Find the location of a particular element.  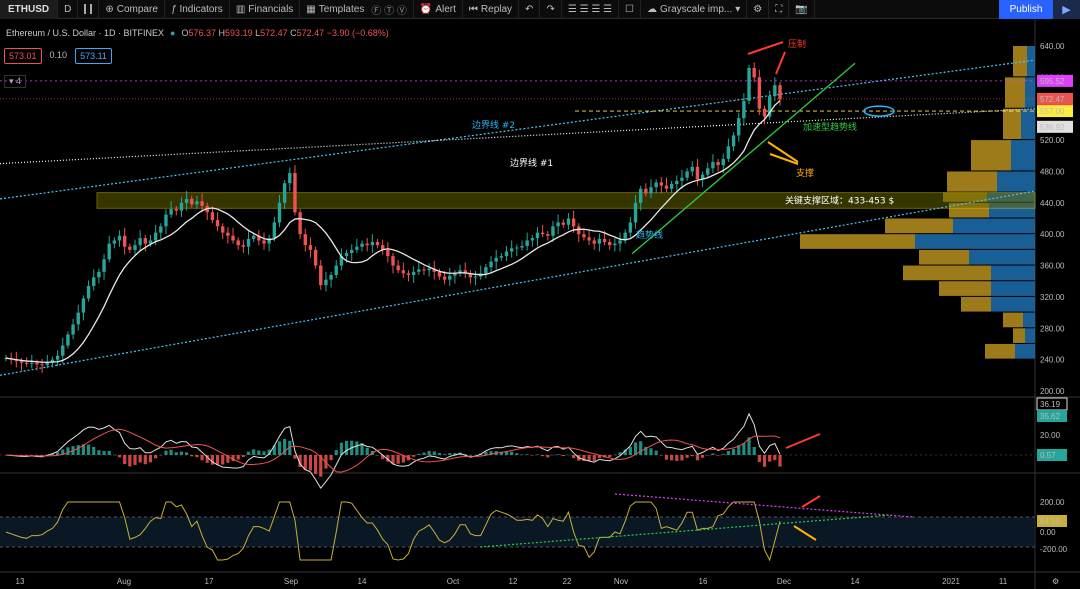

y-tick-label: 400.00 is located at coordinates (1052, 234).